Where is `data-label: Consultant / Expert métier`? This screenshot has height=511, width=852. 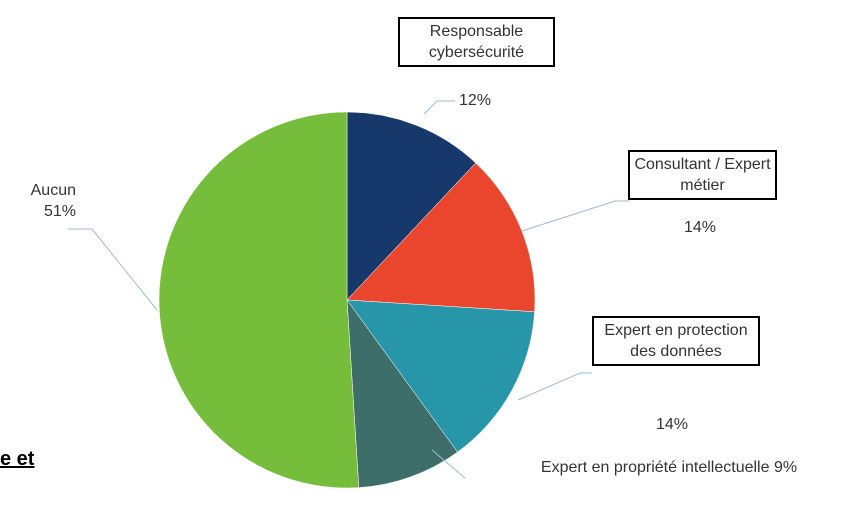
data-label: Consultant / Expert métier is located at coordinates (702, 175).